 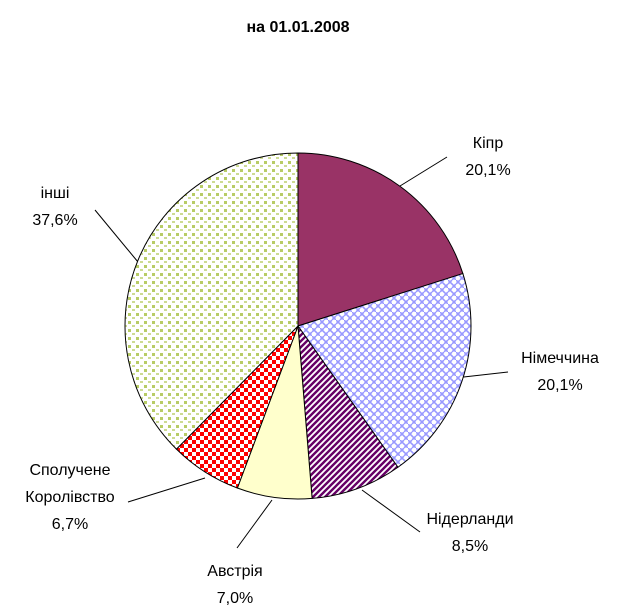 I want to click on category-label: Сполучене Королівство, so click(x=70, y=484).